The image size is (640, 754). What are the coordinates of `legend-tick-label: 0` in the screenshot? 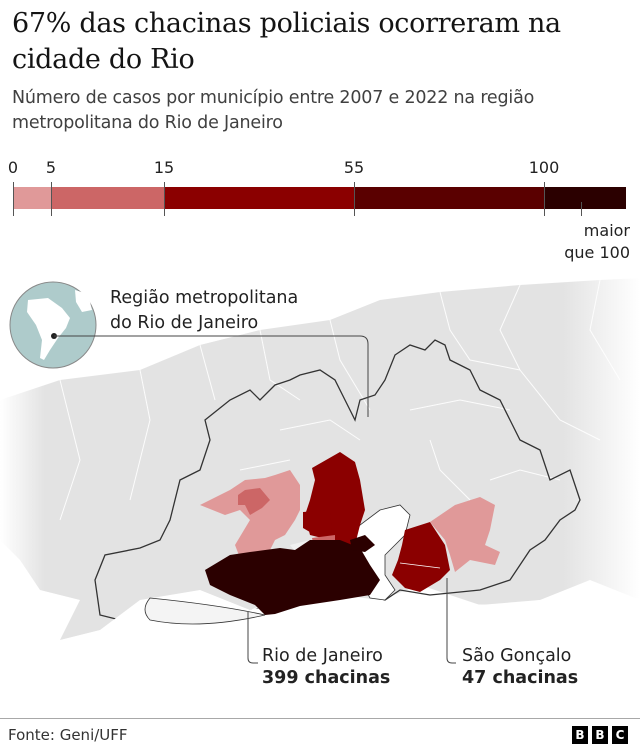 It's located at (13, 167).